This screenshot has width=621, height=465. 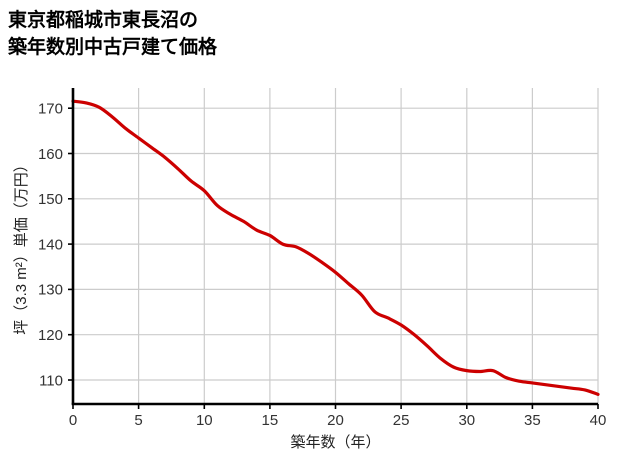 What do you see at coordinates (204, 420) in the screenshot?
I see `x-tick-label-10: 10` at bounding box center [204, 420].